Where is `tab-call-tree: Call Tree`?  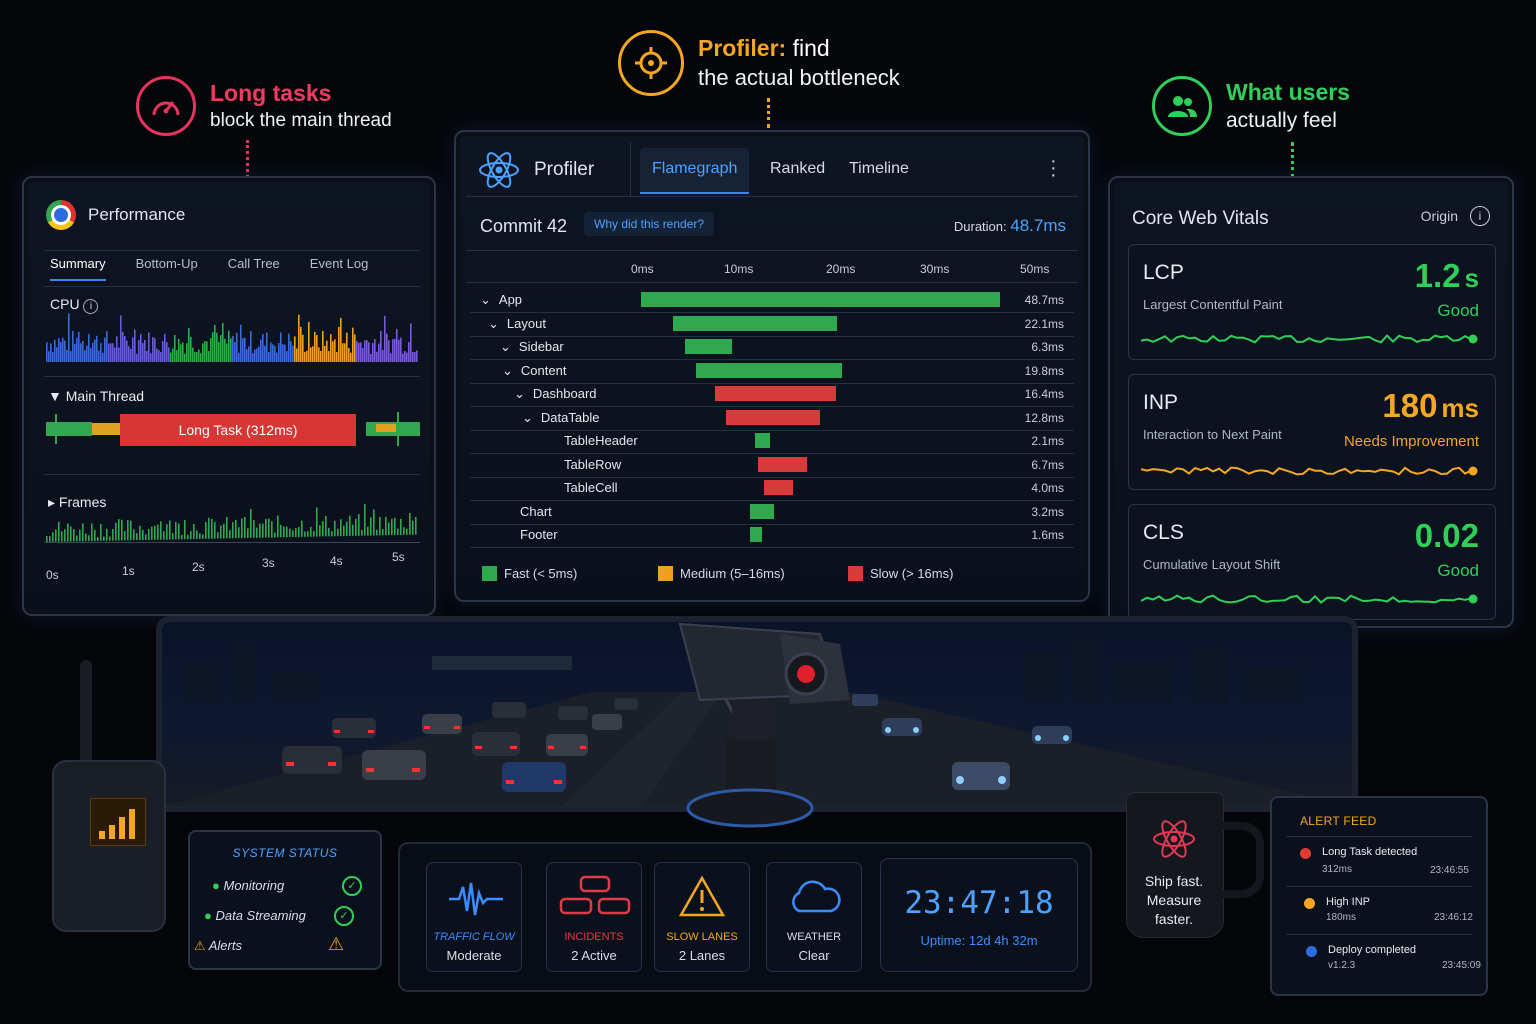
tab-call-tree: Call Tree is located at coordinates (253, 263).